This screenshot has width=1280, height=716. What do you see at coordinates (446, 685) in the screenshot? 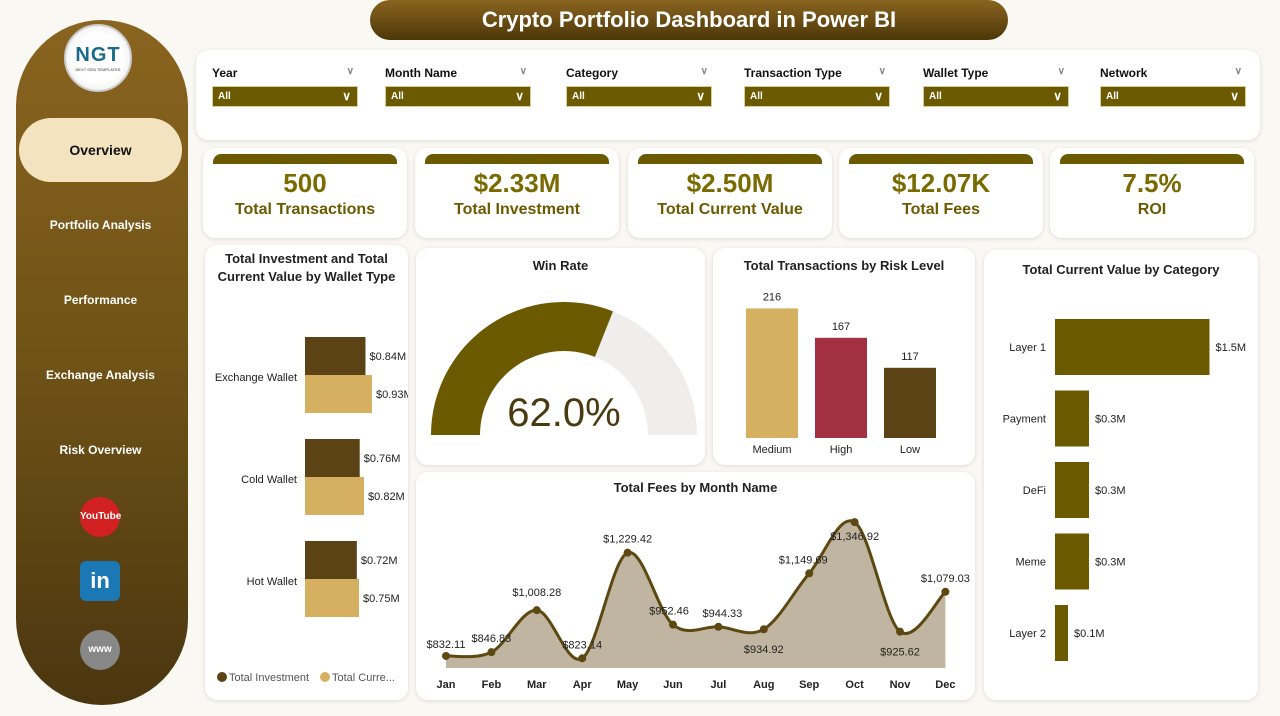
I see `axis-label: Jan` at bounding box center [446, 685].